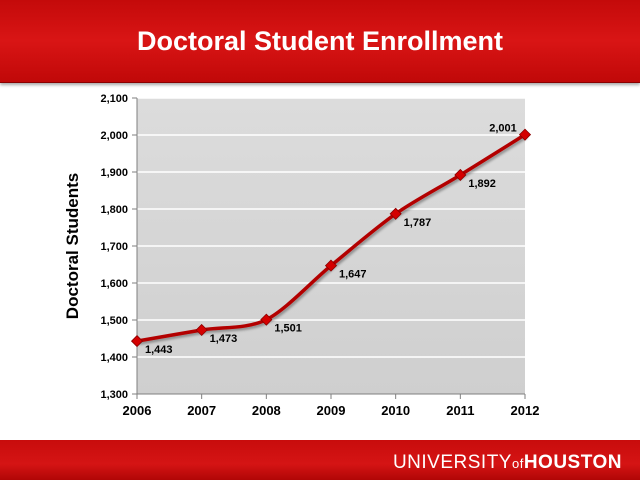 This screenshot has width=640, height=487. Describe the element at coordinates (395, 410) in the screenshot. I see `x-tick-label: 2010` at that location.